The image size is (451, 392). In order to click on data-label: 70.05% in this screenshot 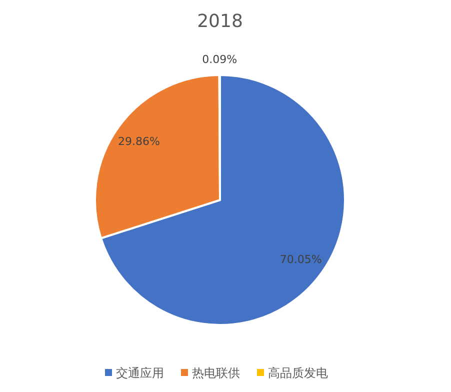, I will do `click(301, 259)`.